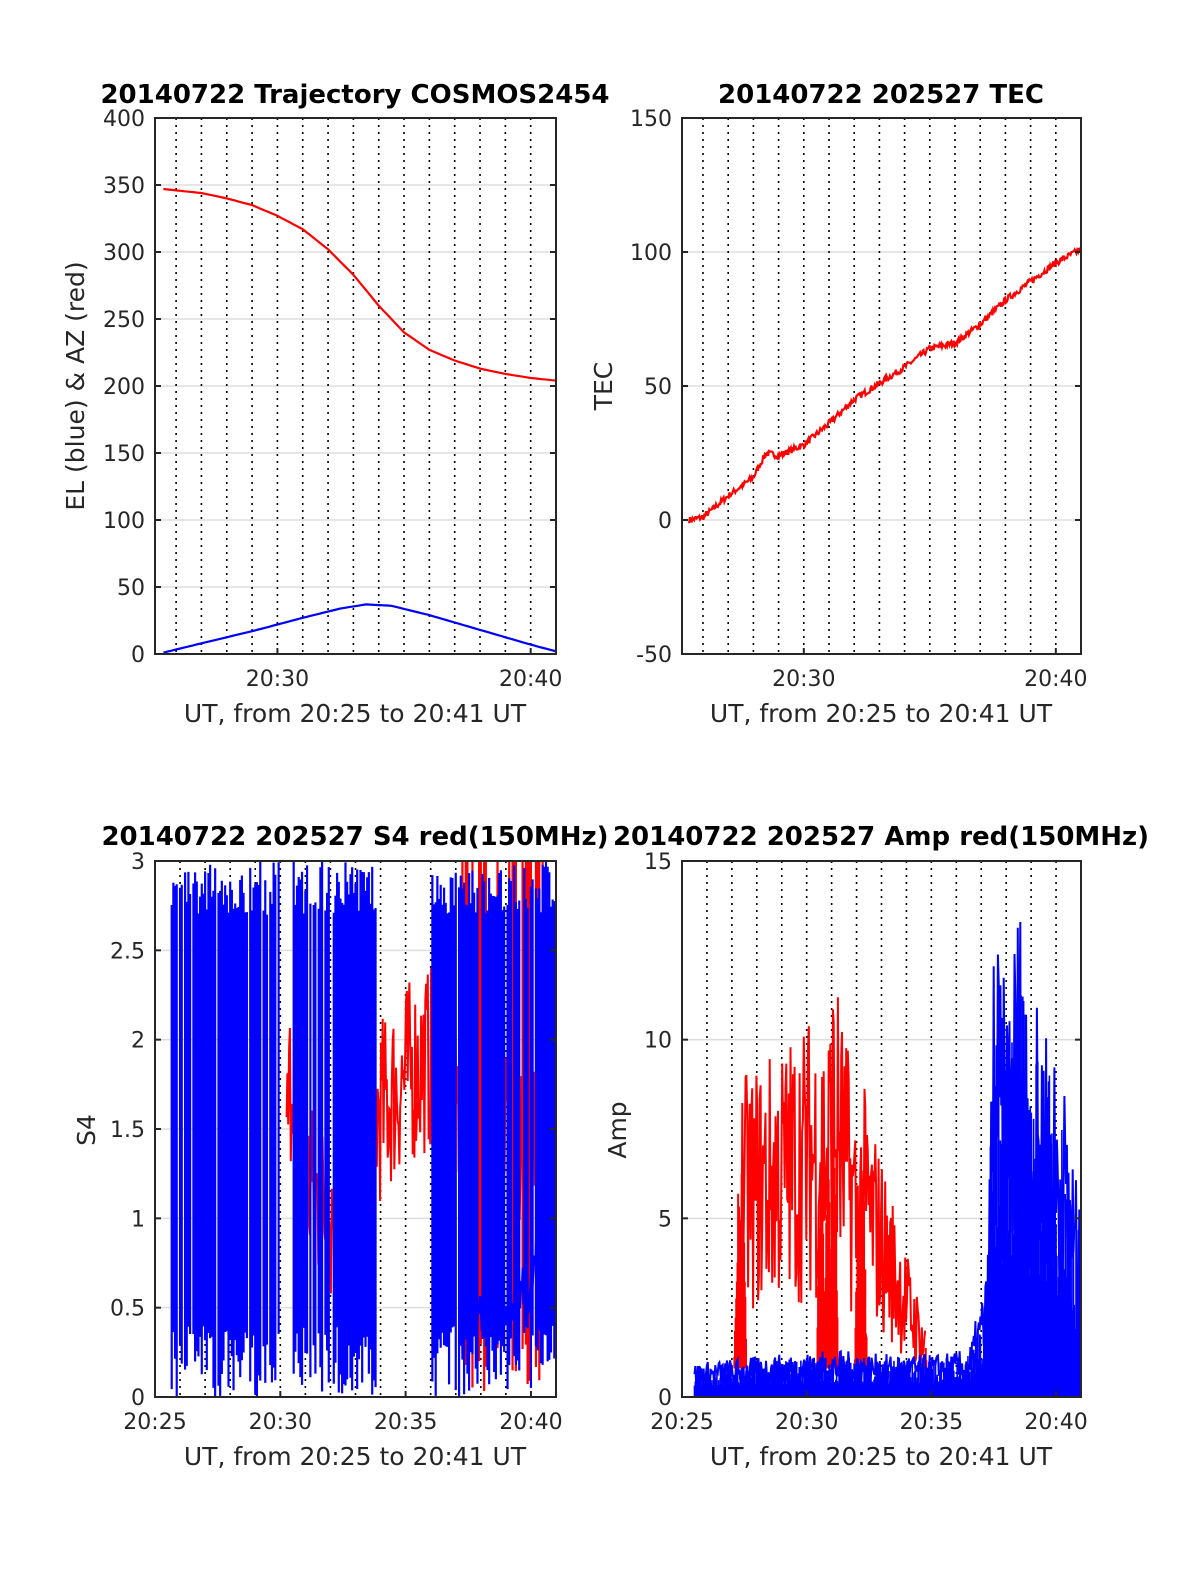  What do you see at coordinates (127, 1130) in the screenshot?
I see `y-tick-label: 1.5` at bounding box center [127, 1130].